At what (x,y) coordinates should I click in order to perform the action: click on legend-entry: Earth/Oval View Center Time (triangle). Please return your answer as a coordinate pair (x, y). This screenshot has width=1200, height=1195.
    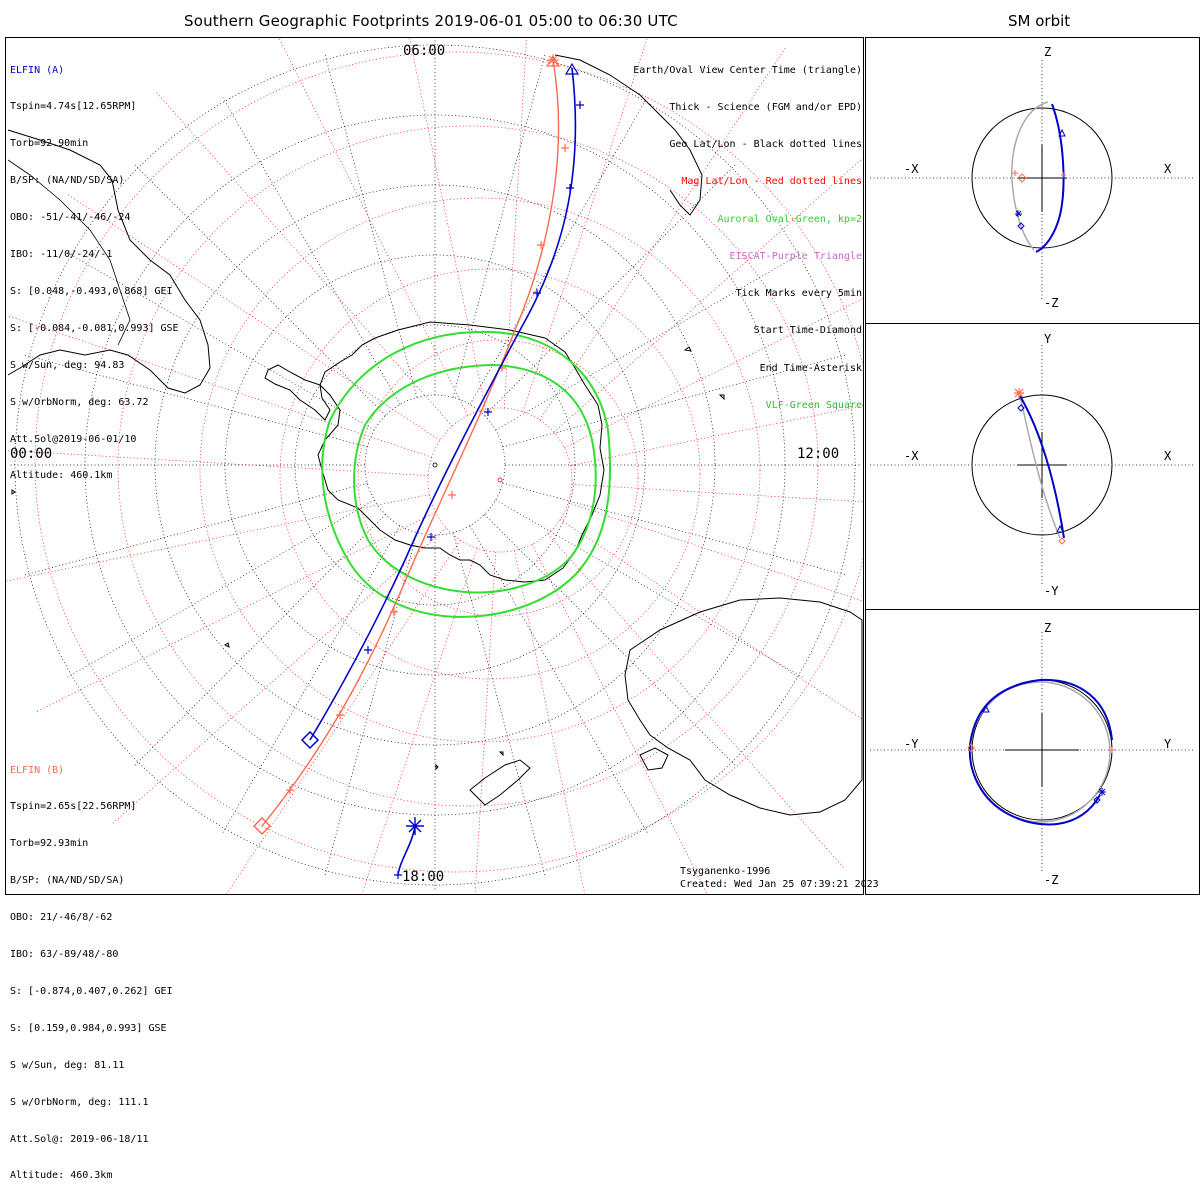
    Looking at the image, I should click on (747, 70).